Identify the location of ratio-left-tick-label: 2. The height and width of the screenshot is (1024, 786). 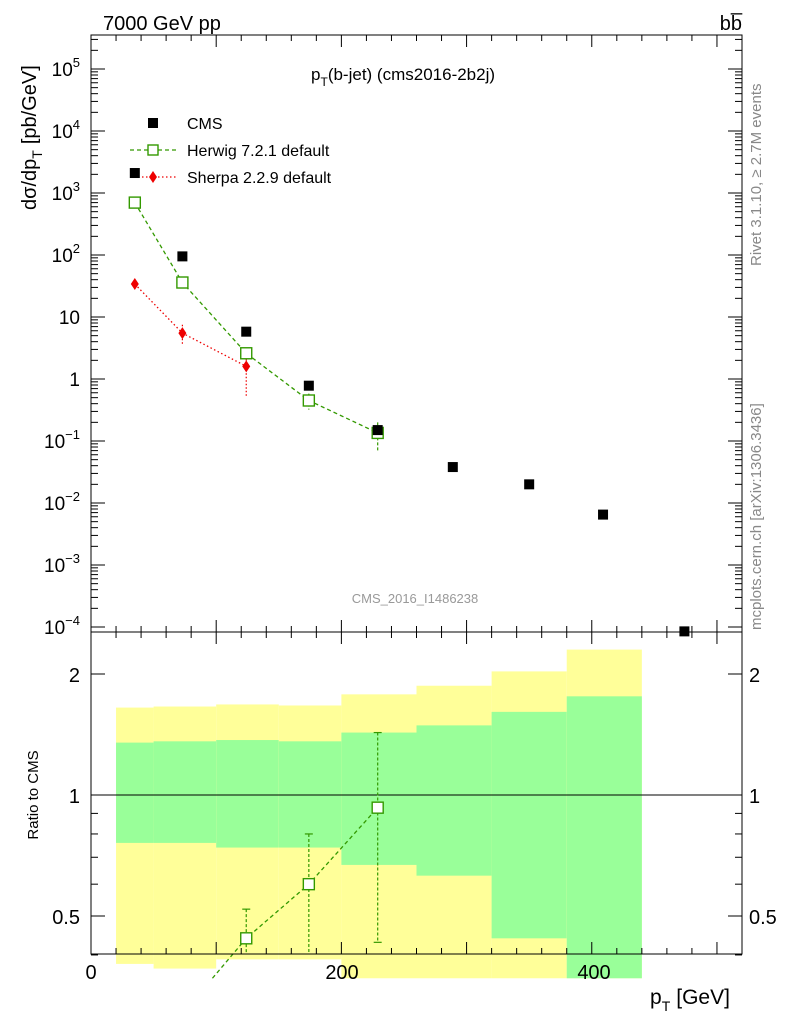
(74, 676).